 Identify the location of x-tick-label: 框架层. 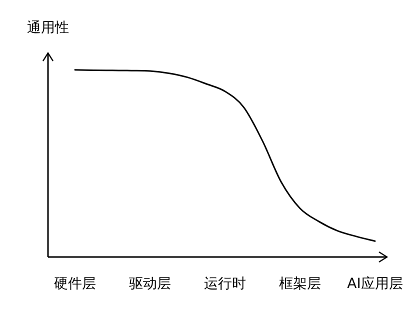
(300, 284).